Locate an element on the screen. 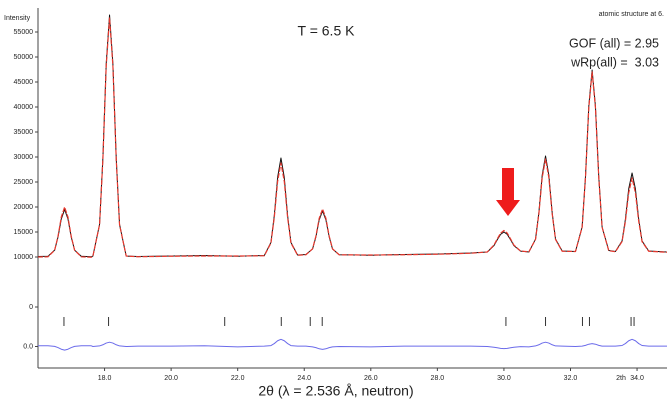 This screenshot has width=667, height=400. y-tick-label: 15000 is located at coordinates (24, 232).